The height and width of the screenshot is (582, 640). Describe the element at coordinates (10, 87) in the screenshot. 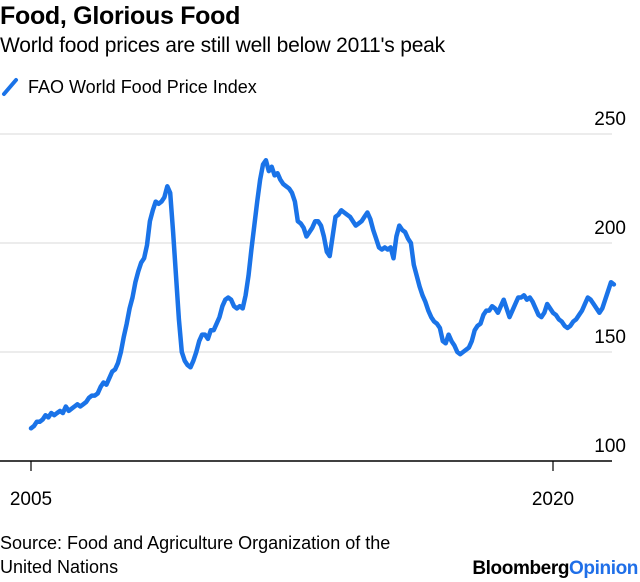

I see `line-swatch-icon` at that location.